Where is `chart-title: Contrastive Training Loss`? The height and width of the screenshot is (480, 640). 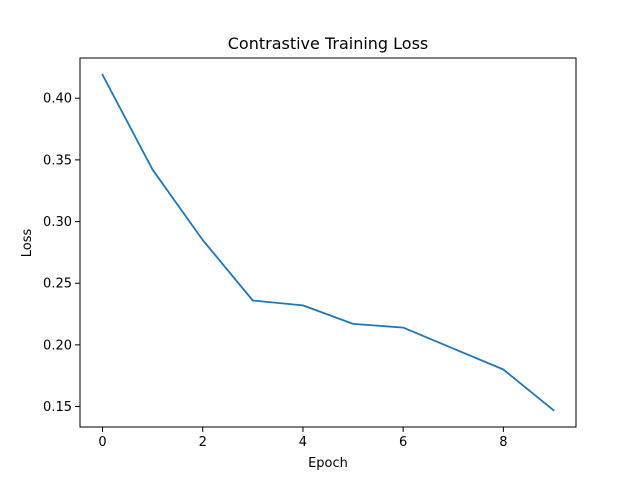 chart-title: Contrastive Training Loss is located at coordinates (328, 43).